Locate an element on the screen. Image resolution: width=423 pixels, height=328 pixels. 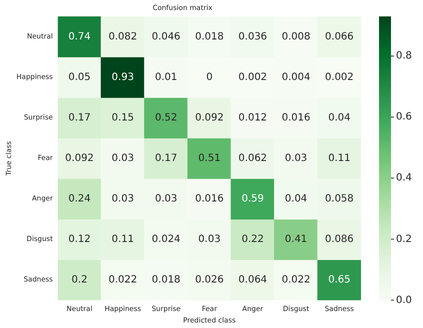
color-bar-label: 0.4 is located at coordinates (404, 178).